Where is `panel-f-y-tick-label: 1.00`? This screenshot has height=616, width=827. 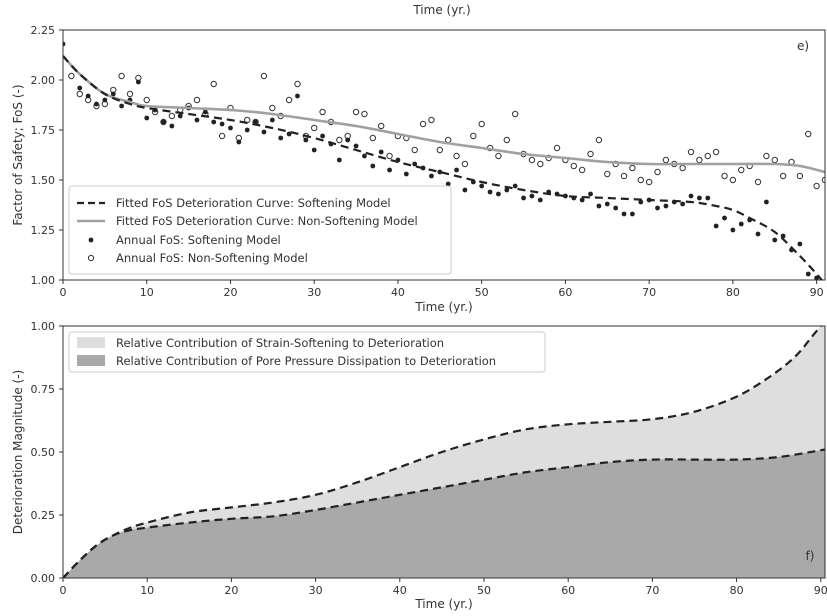
panel-f-y-tick-label: 1.00 is located at coordinates (43, 326).